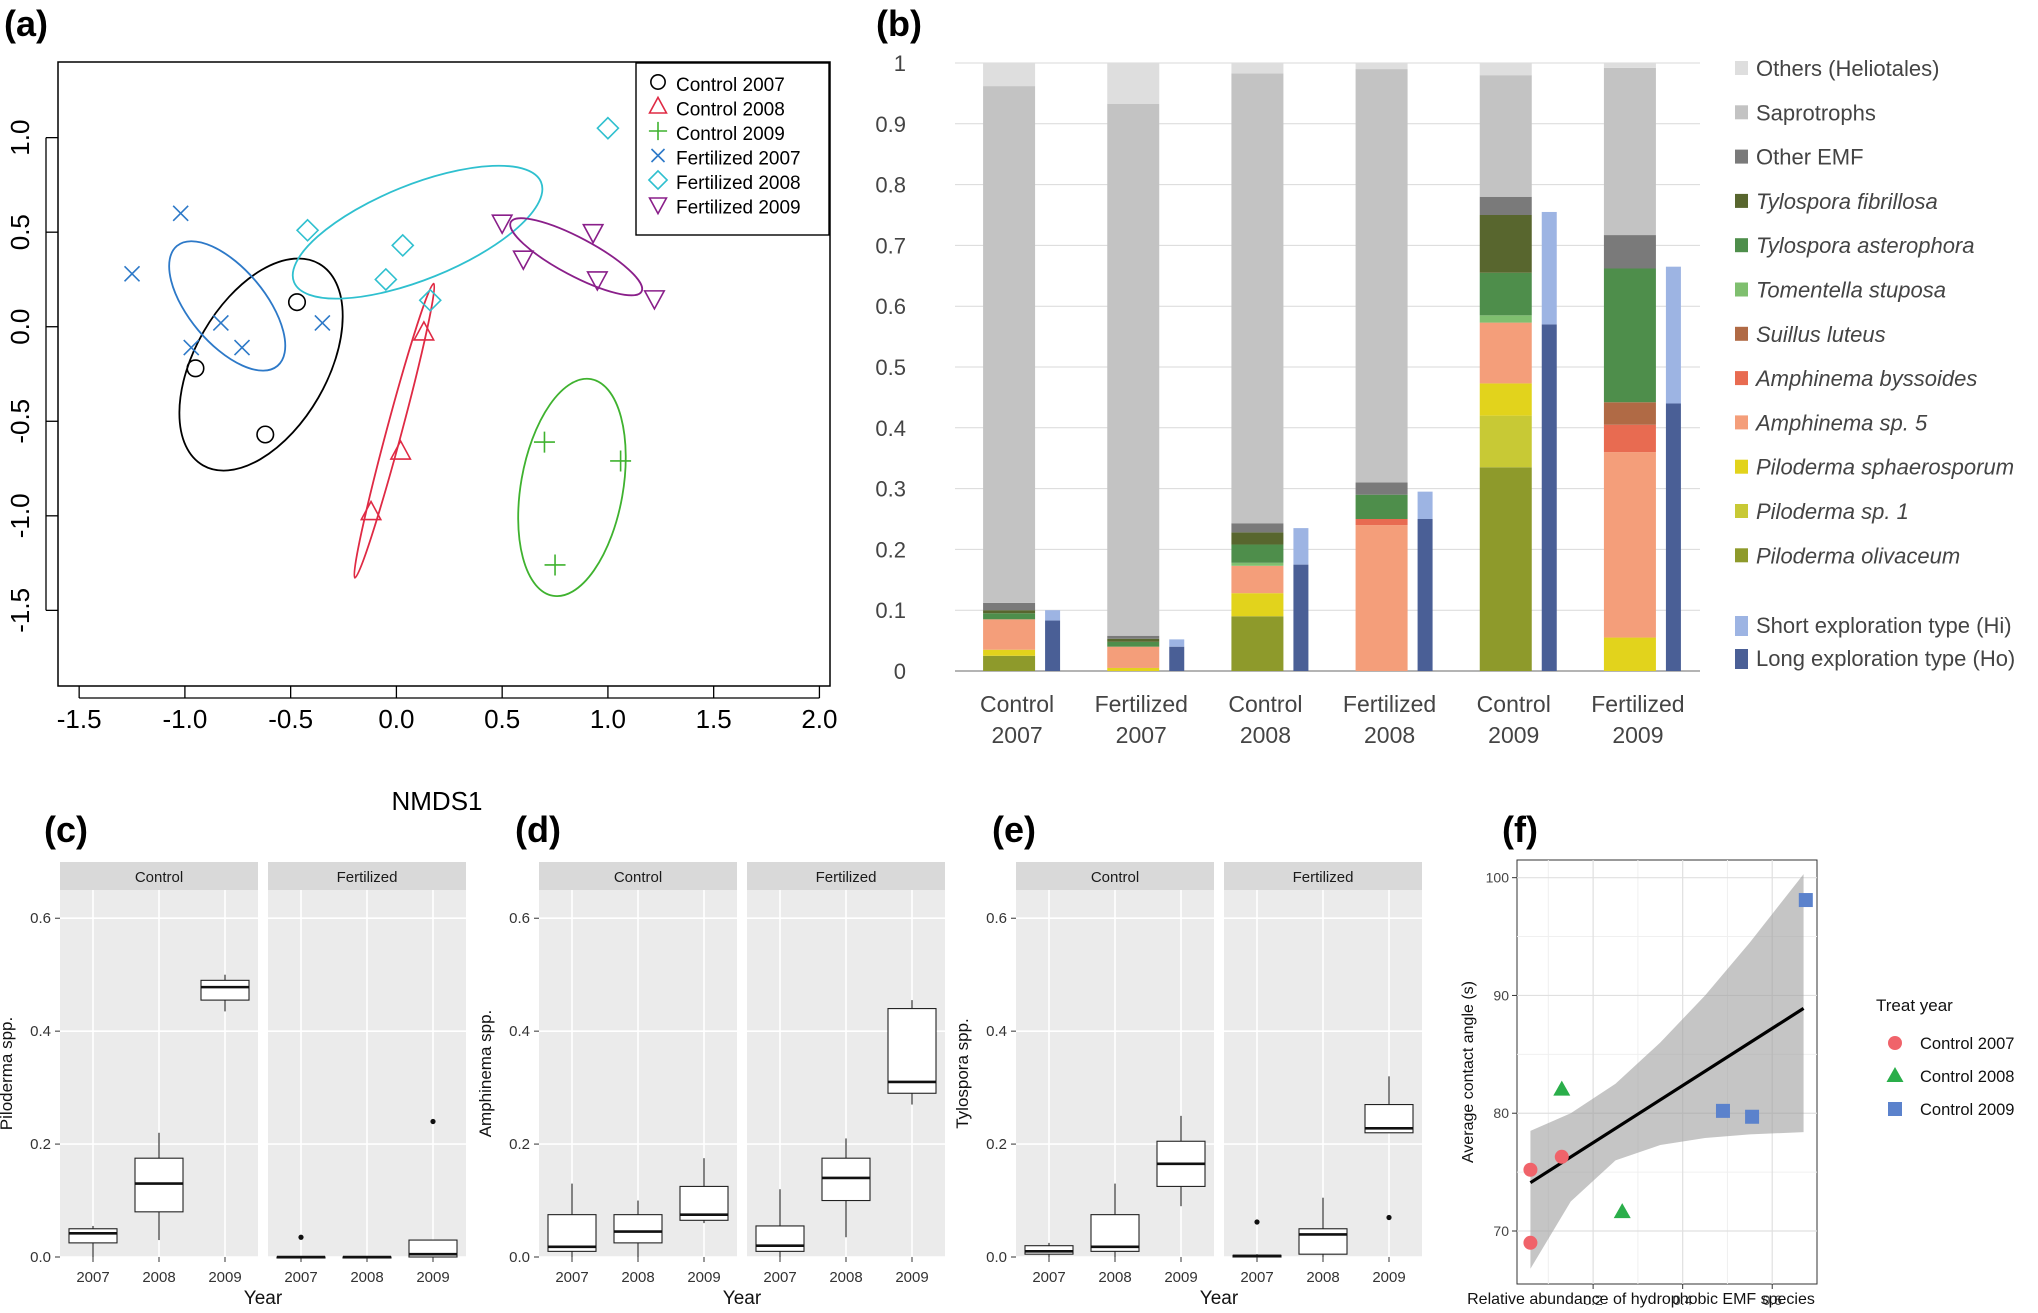 This screenshot has width=2038, height=1313. What do you see at coordinates (1381, 522) in the screenshot?
I see `bar-segment-amphinema-byssoides` at bounding box center [1381, 522].